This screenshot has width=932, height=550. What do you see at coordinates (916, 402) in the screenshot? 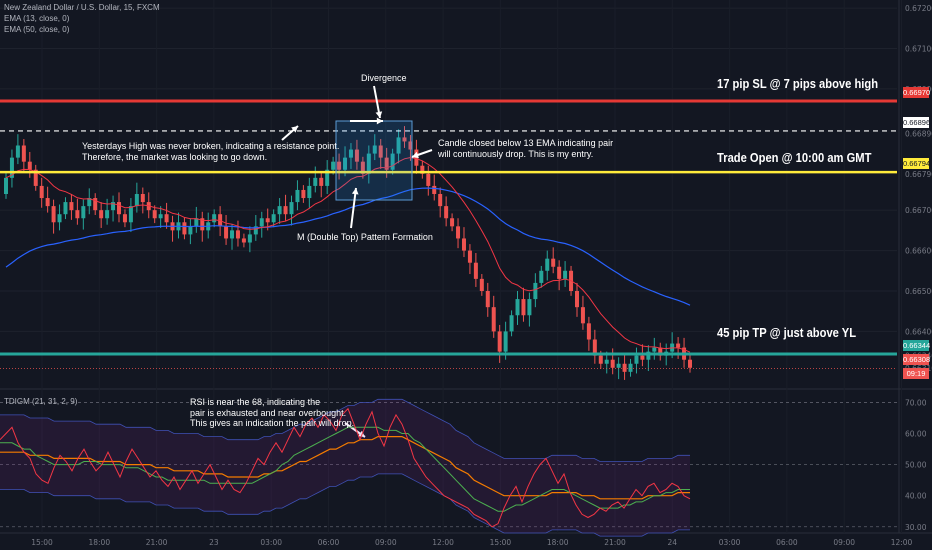
I see `rsi-tick-label: 70.00` at bounding box center [916, 402].